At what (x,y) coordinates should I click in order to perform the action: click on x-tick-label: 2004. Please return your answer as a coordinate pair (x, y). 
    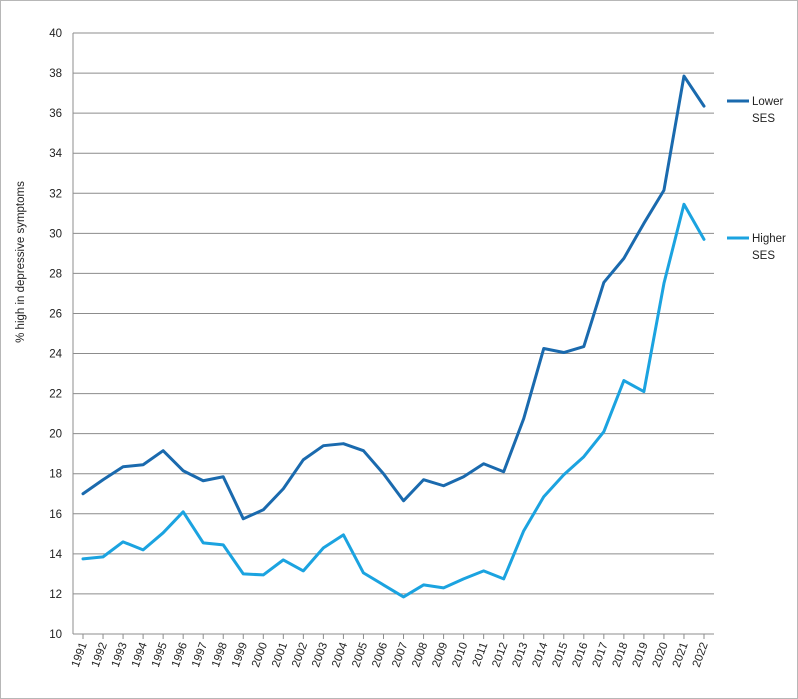
    Looking at the image, I should click on (340, 654).